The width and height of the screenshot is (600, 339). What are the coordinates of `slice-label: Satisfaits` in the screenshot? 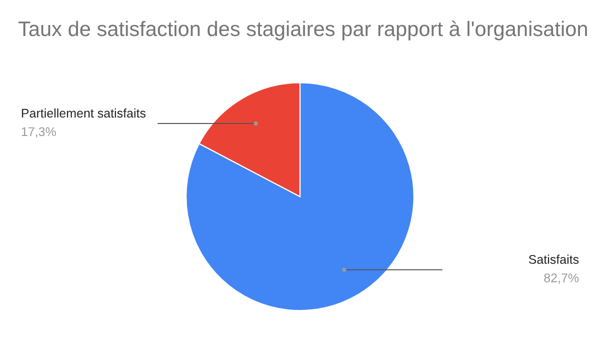 It's located at (553, 259).